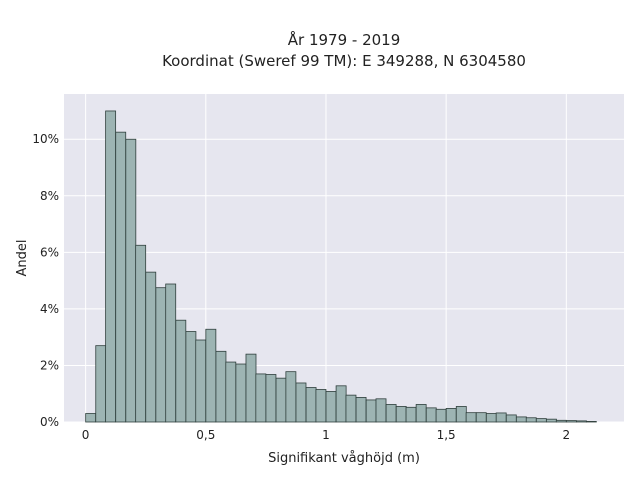 The height and width of the screenshot is (484, 640). What do you see at coordinates (45, 139) in the screenshot?
I see `y-tick-label: 10%` at bounding box center [45, 139].